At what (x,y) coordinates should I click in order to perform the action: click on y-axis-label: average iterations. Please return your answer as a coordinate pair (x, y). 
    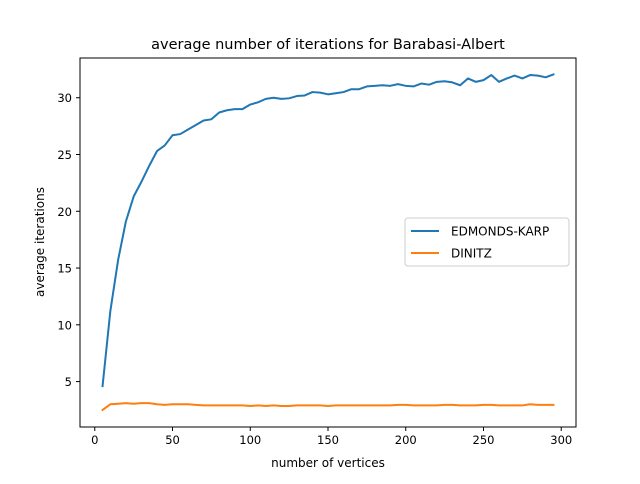
    Looking at the image, I should click on (40, 242).